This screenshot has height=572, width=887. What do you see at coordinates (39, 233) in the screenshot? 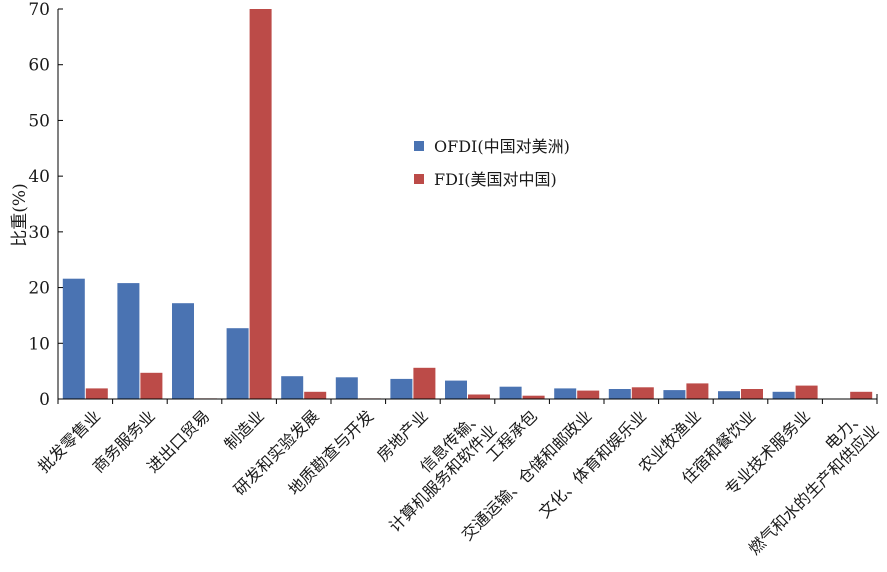
I see `y-tick-label-30: 30` at bounding box center [39, 233].